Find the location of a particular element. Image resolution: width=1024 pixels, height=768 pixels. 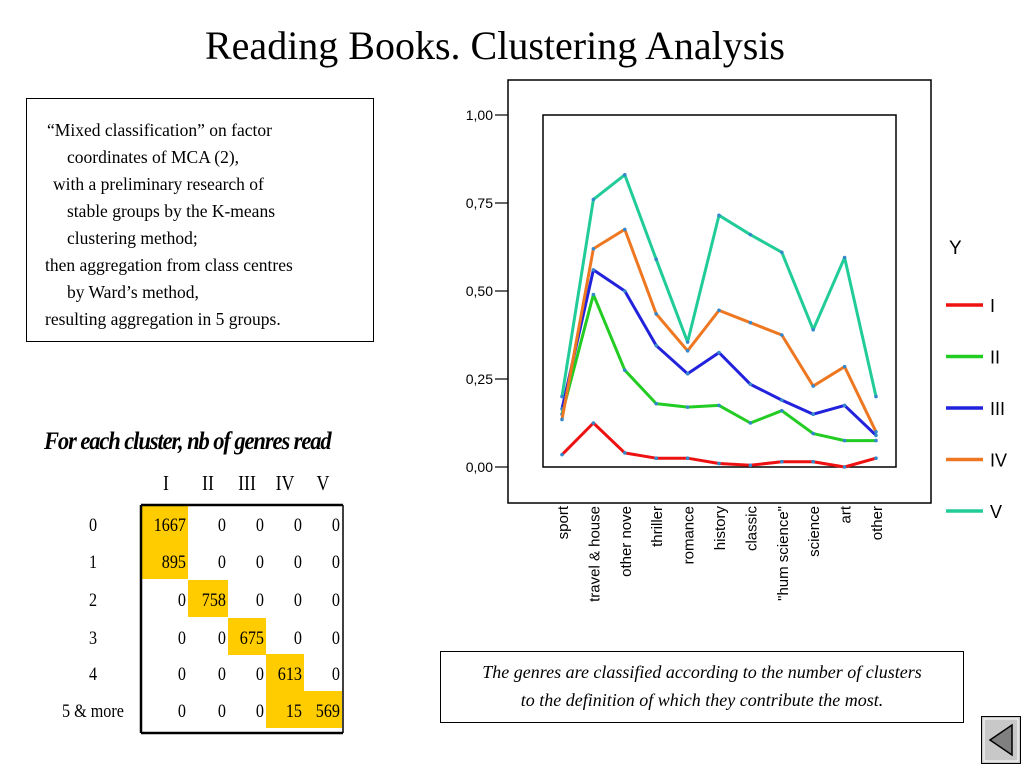

row-label: 2 is located at coordinates (93, 600).